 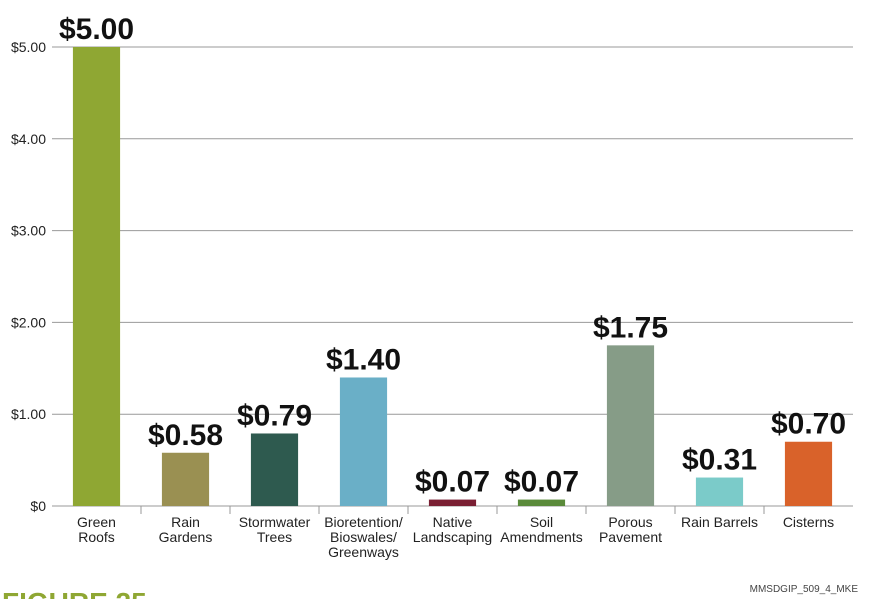 What do you see at coordinates (28, 47) in the screenshot?
I see `y-tick-label: $5.00` at bounding box center [28, 47].